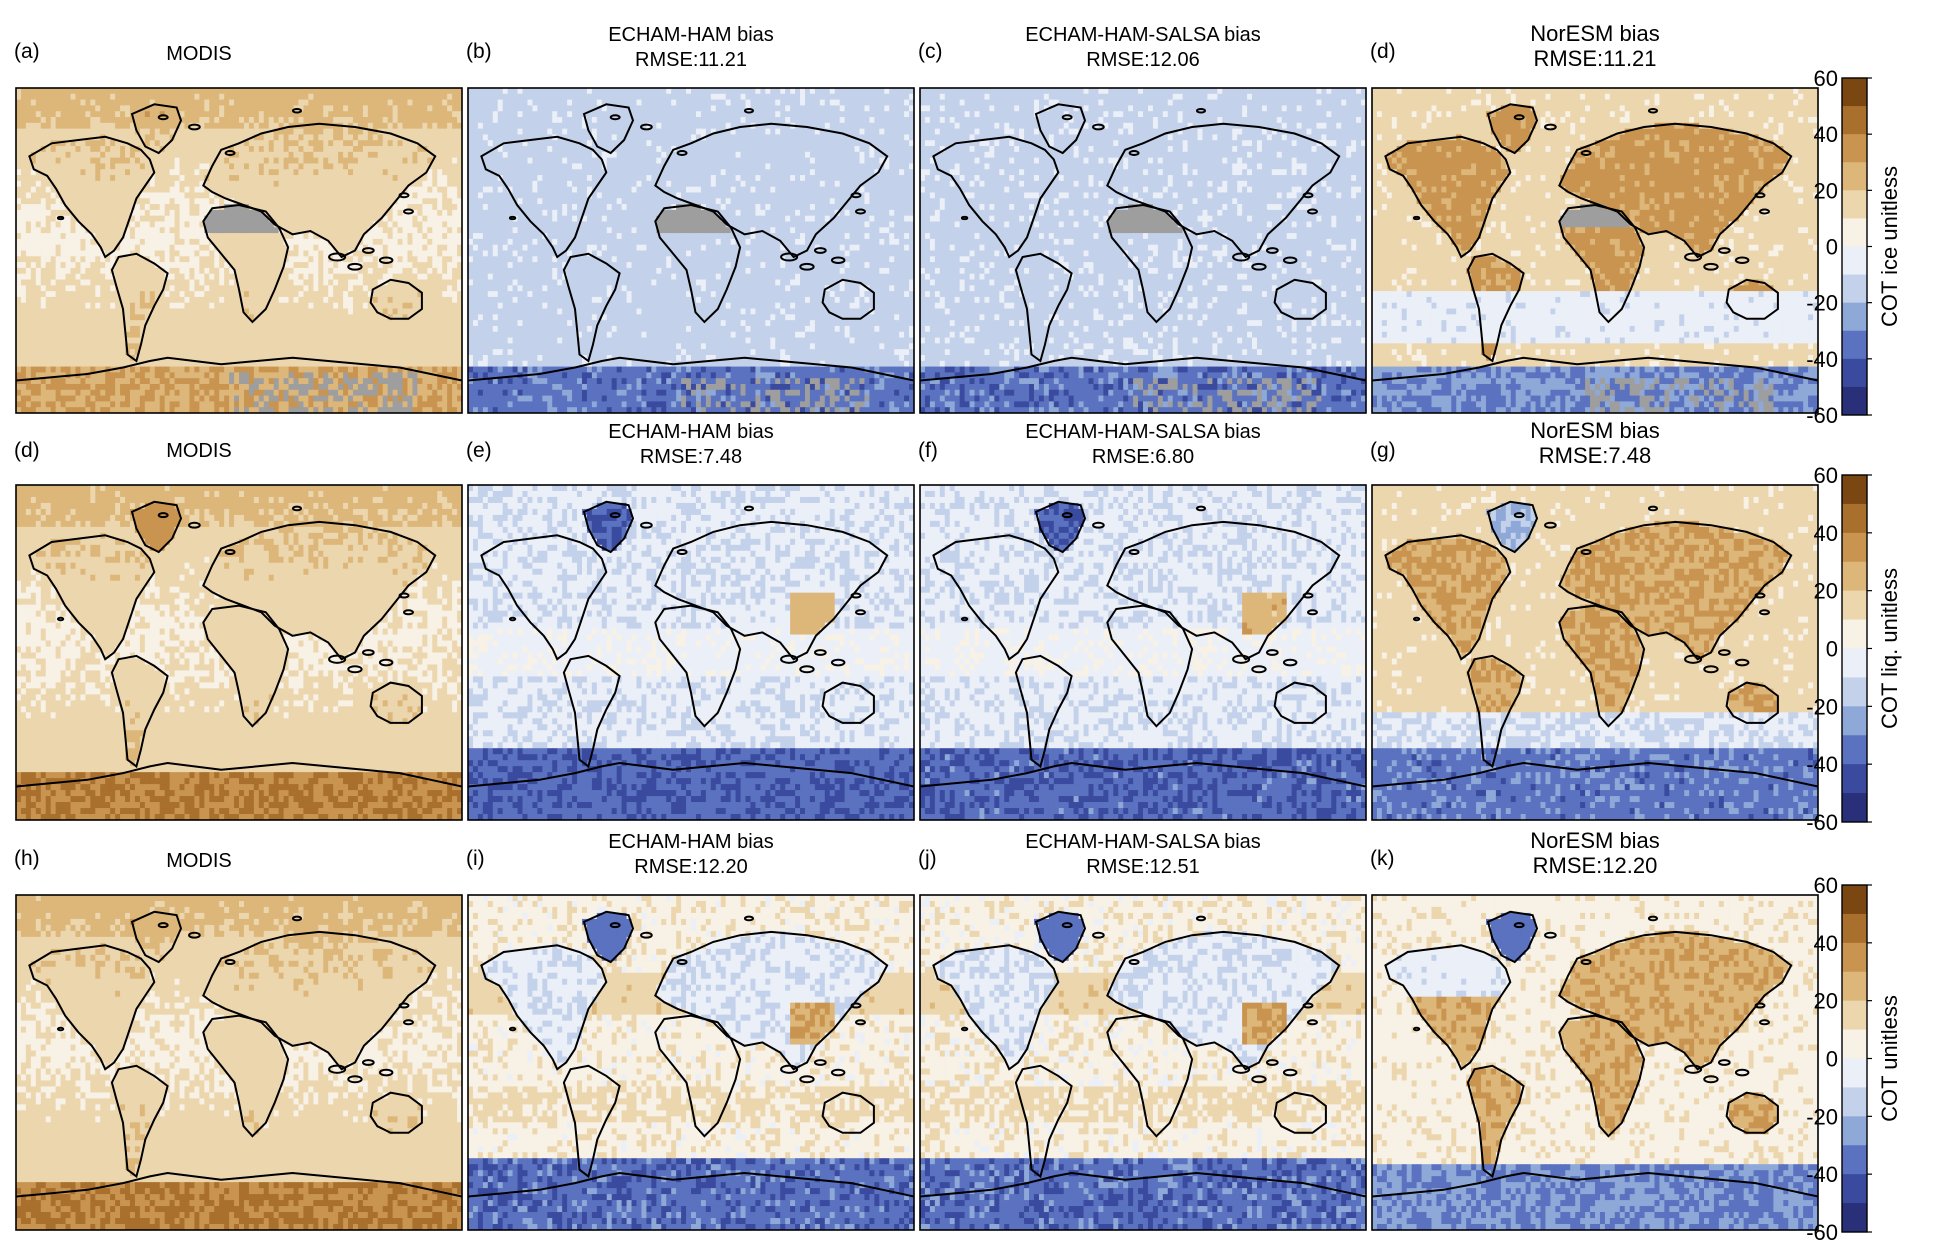  What do you see at coordinates (1889, 1058) in the screenshot?
I see `colorbar-label: COT unitless` at bounding box center [1889, 1058].